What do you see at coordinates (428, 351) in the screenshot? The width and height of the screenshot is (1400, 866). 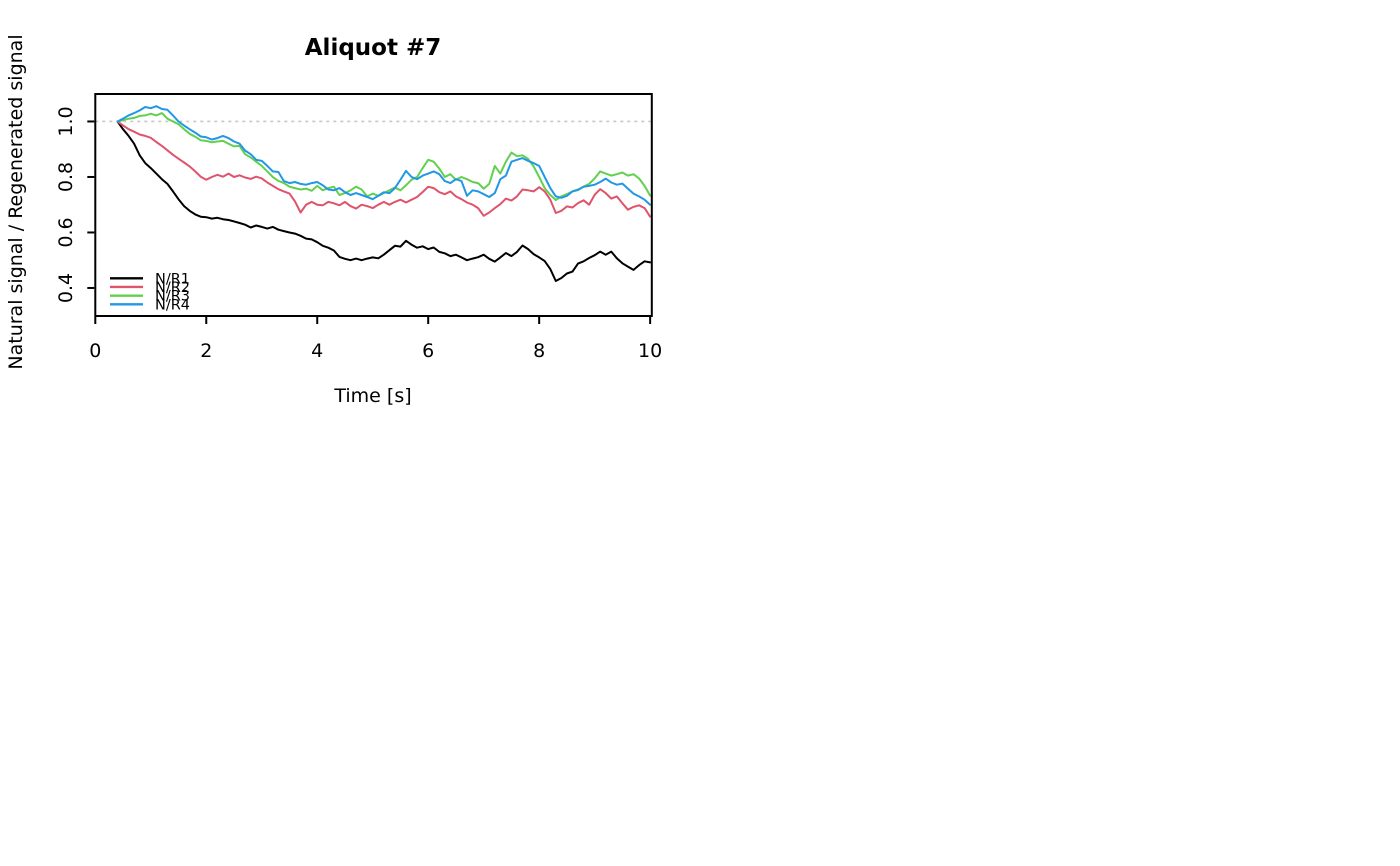 I see `x-tick-label-3: 6` at bounding box center [428, 351].